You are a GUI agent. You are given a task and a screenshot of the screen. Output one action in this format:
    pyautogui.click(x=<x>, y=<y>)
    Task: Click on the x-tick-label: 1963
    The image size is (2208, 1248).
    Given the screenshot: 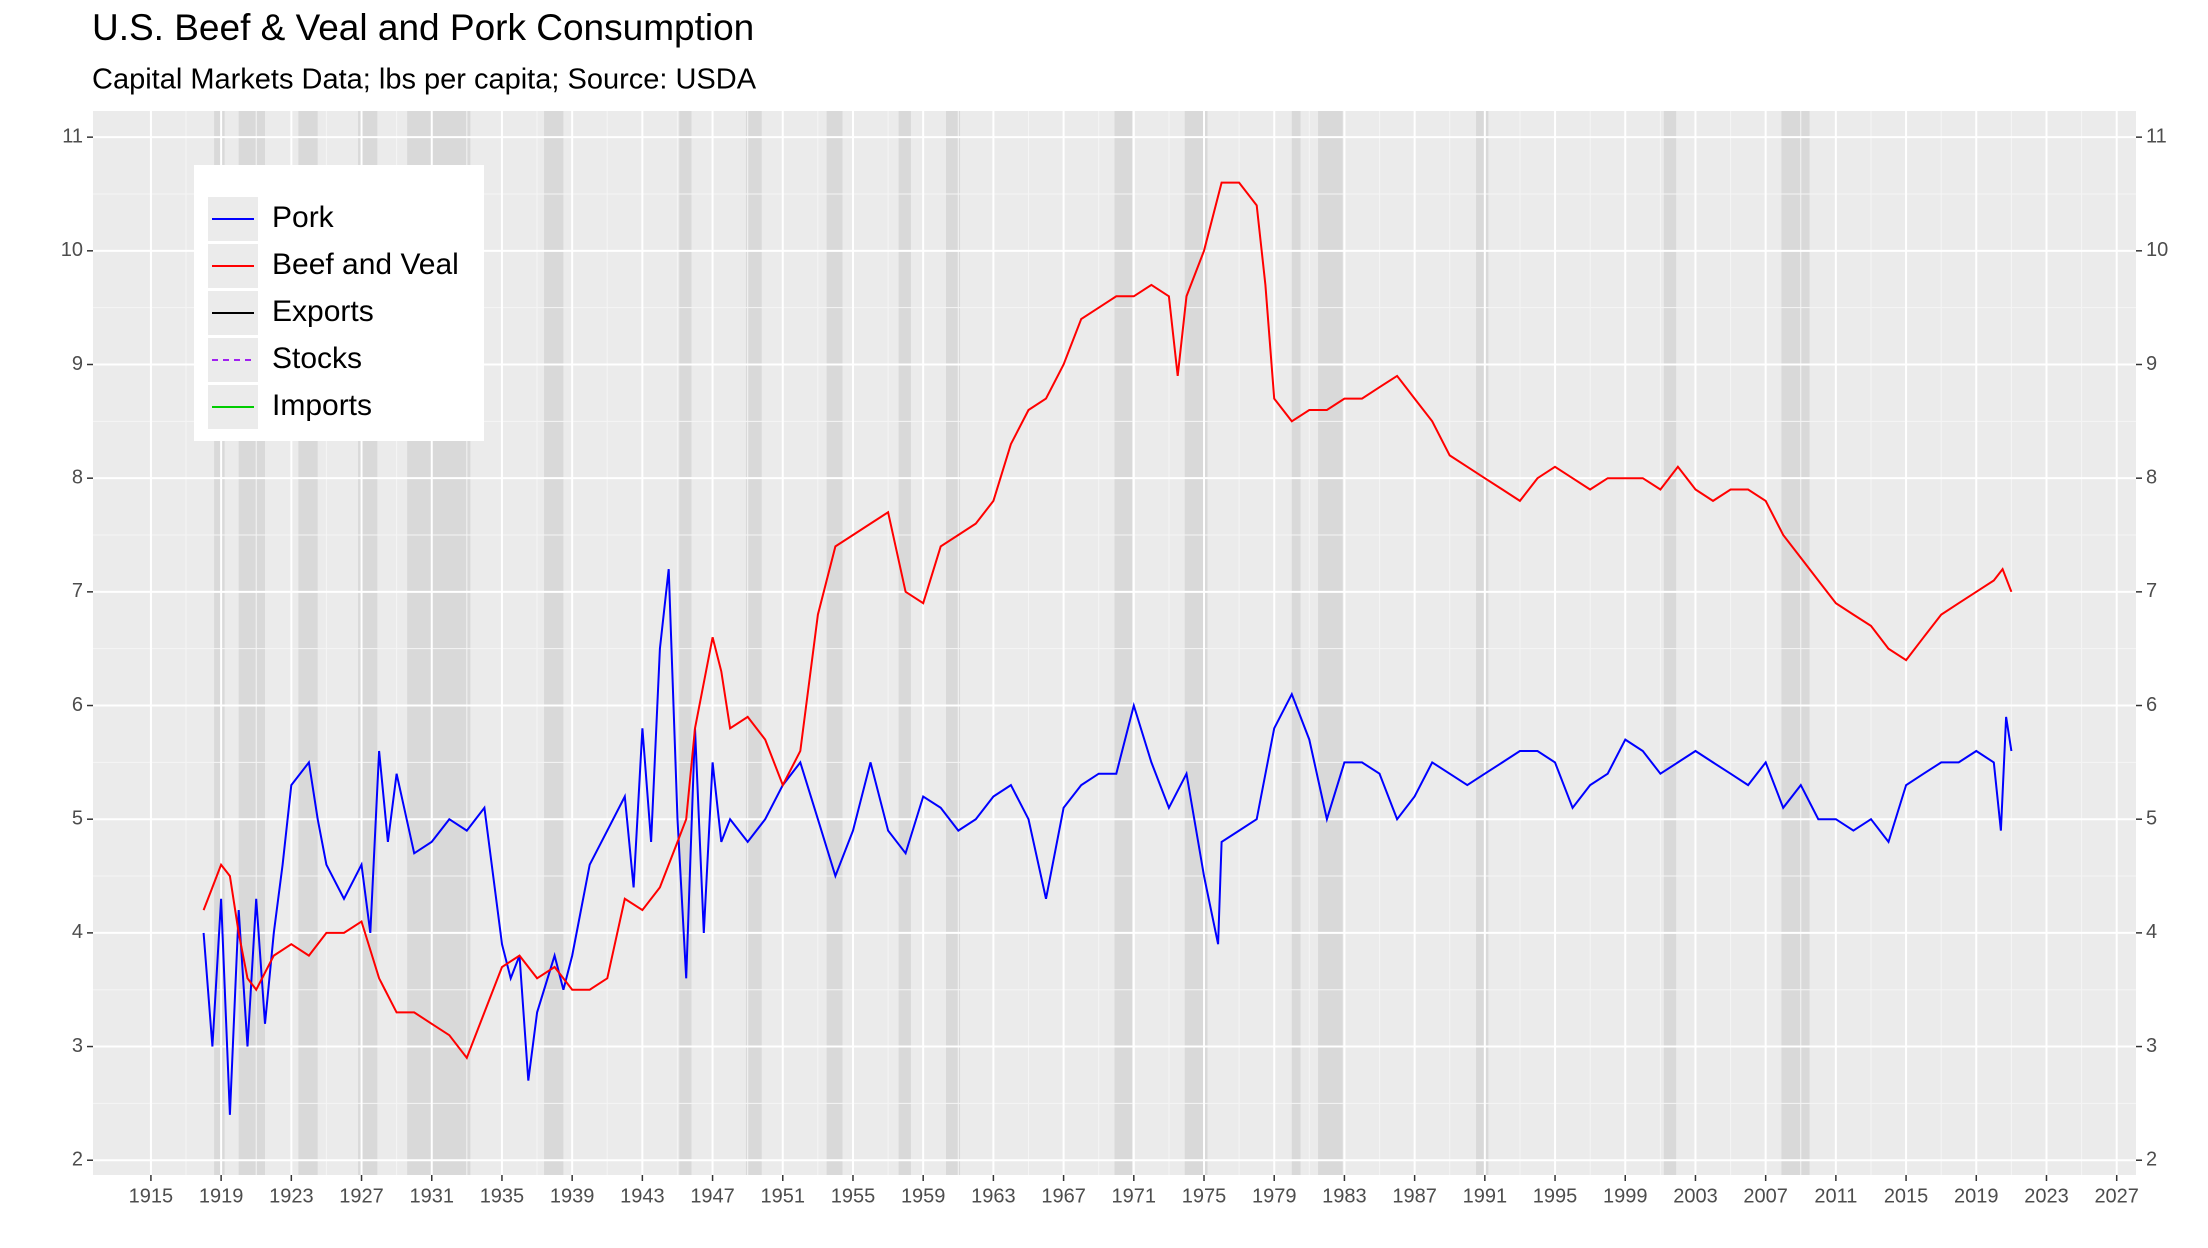 What is the action you would take?
    pyautogui.click(x=993, y=1196)
    